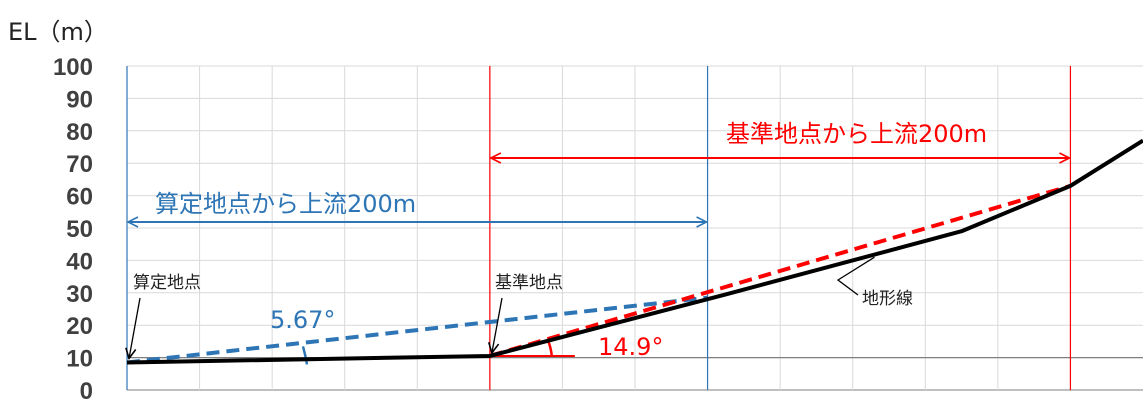 The width and height of the screenshot is (1143, 401). What do you see at coordinates (497, 325) in the screenshot?
I see `base-point-pointer` at bounding box center [497, 325].